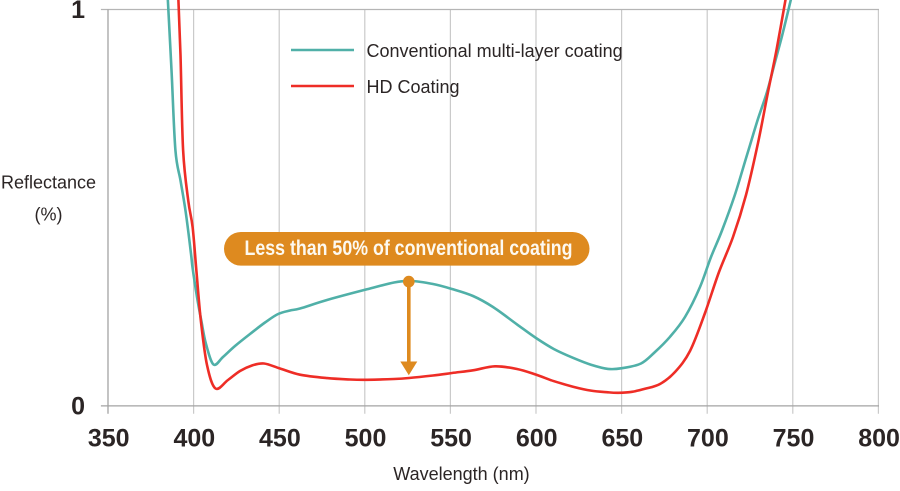 The width and height of the screenshot is (900, 491). Describe the element at coordinates (366, 439) in the screenshot. I see `svg-text: 500` at that location.